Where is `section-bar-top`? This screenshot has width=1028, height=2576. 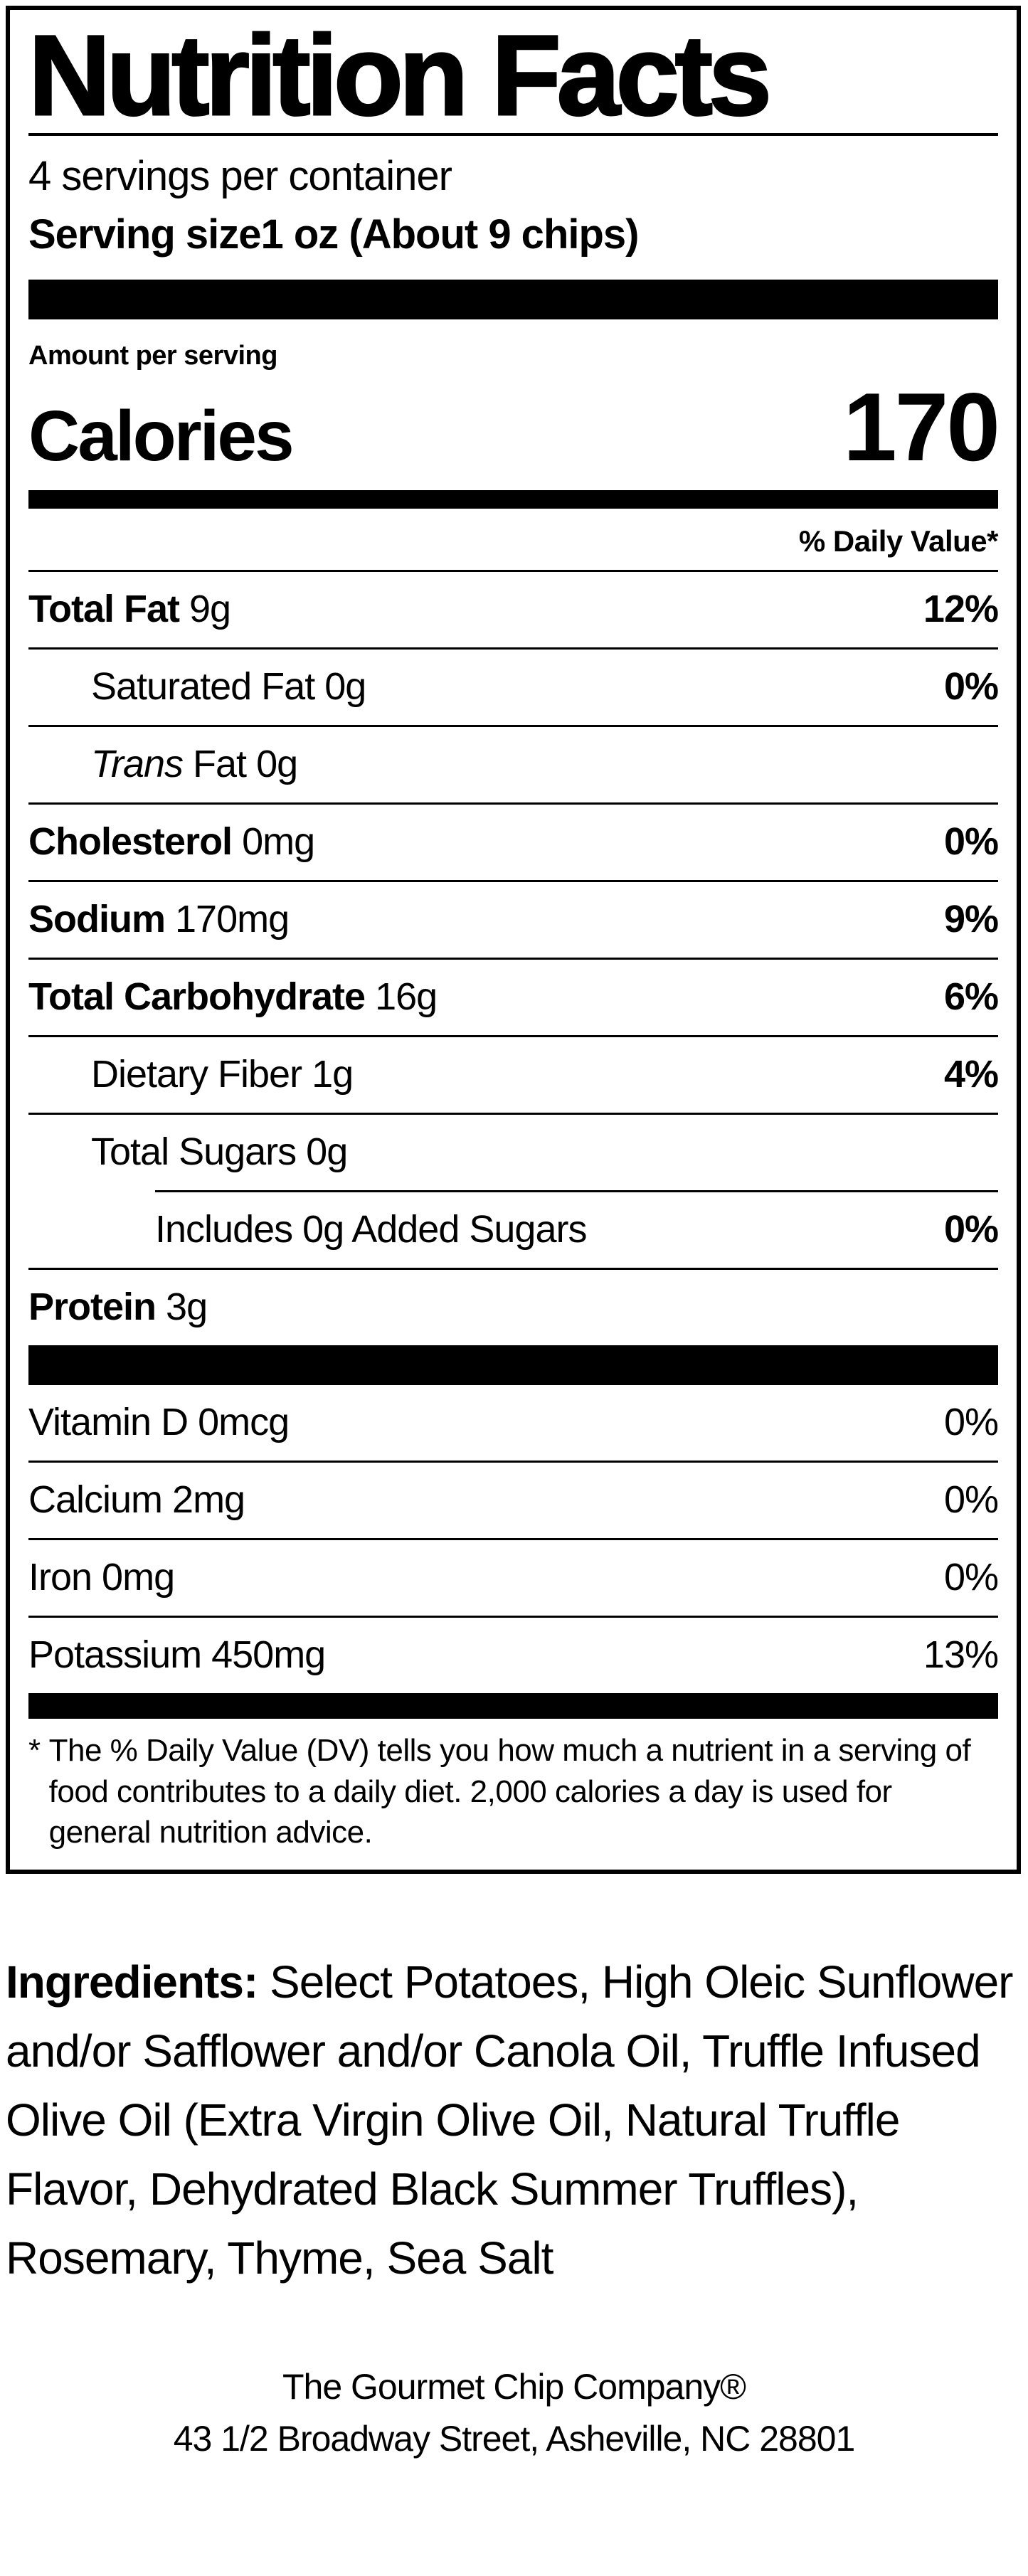
section-bar-top is located at coordinates (513, 299).